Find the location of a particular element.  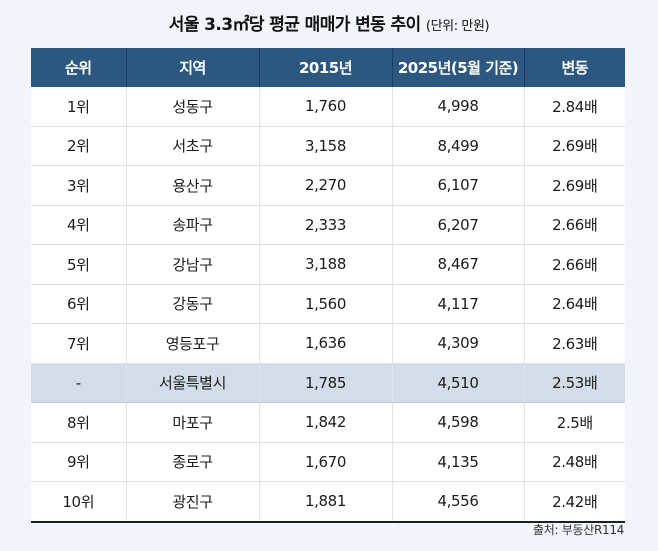

cell-change: 2.5배 is located at coordinates (574, 422).